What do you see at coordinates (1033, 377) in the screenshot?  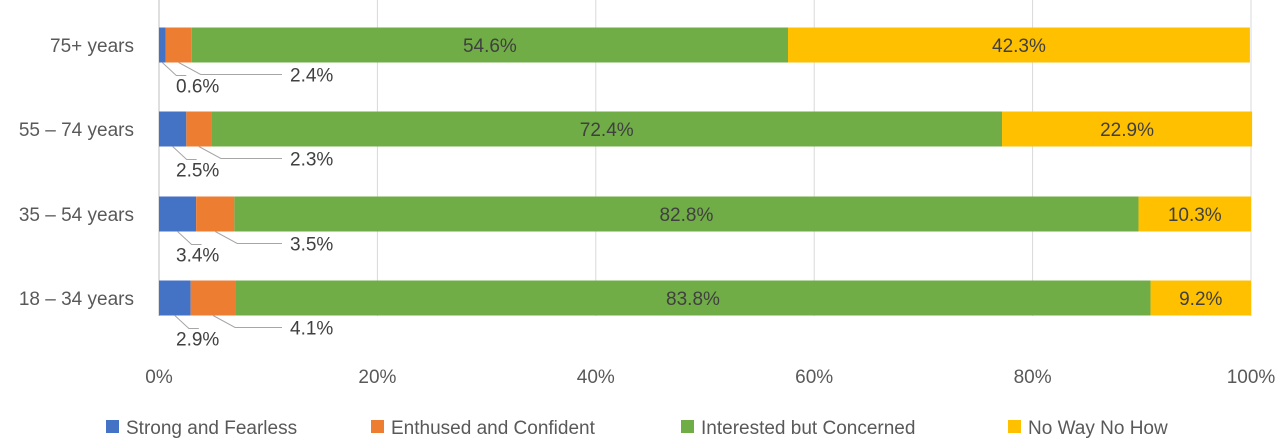 I see `x-tick-label: 80%` at bounding box center [1033, 377].